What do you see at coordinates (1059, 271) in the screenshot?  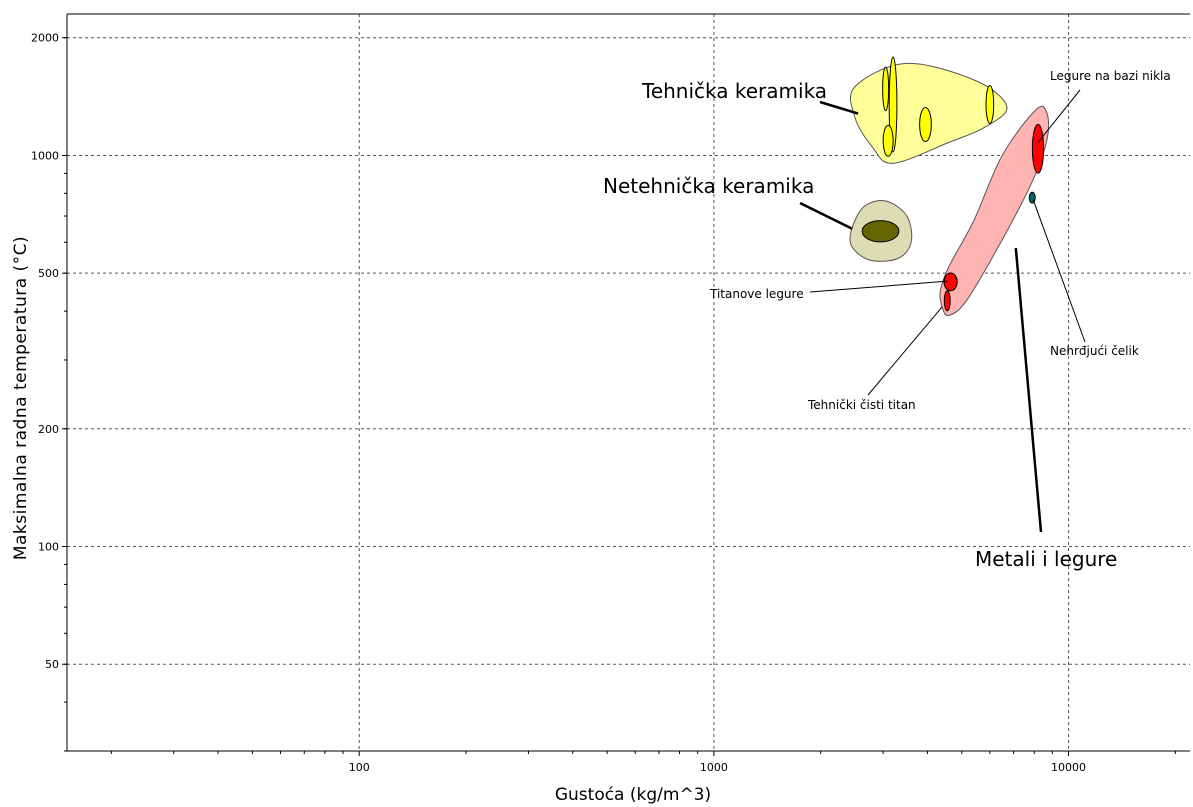 I see `annotation-leader-nehrdjuci-celik` at bounding box center [1059, 271].